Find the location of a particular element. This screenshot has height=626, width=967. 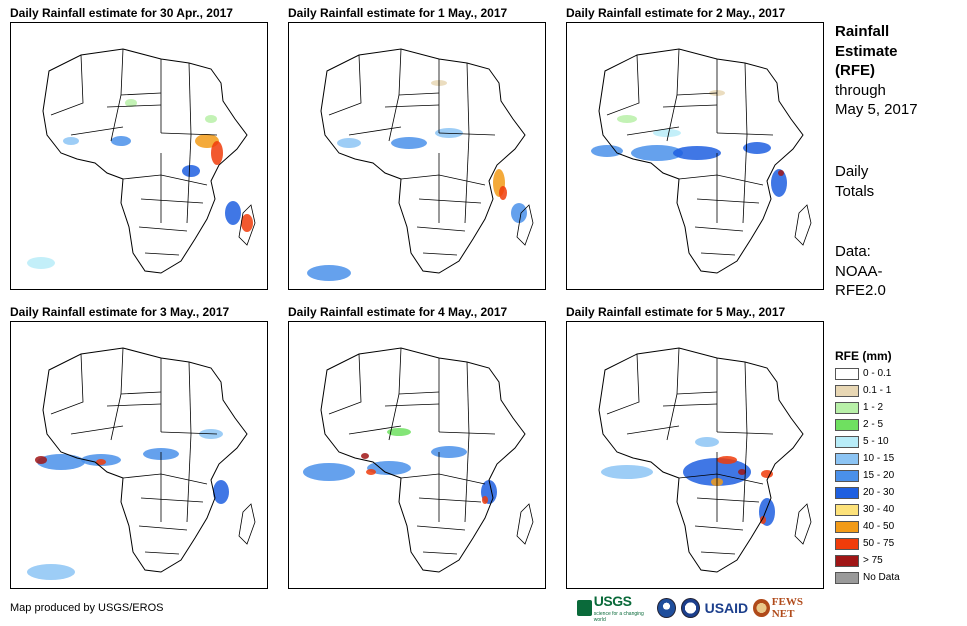

legend-item: No Data is located at coordinates (867, 577).